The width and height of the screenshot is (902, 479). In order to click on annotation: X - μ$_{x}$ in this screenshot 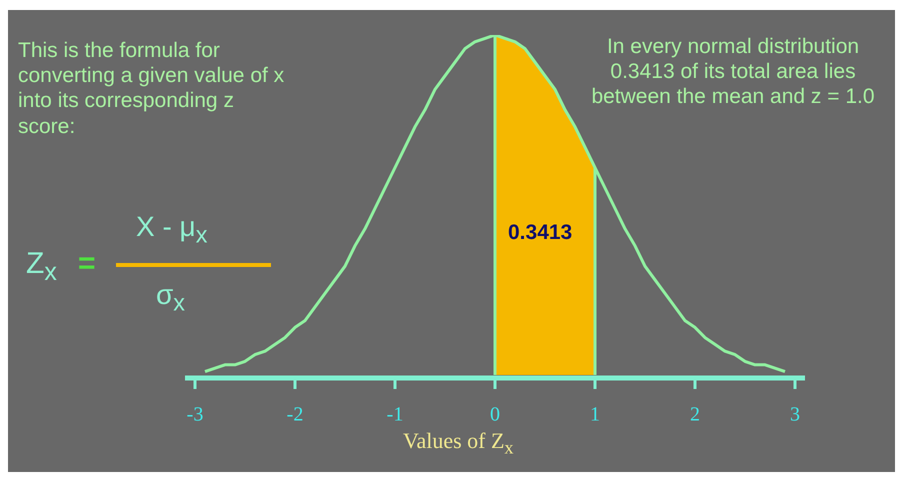, I will do `click(172, 230)`.